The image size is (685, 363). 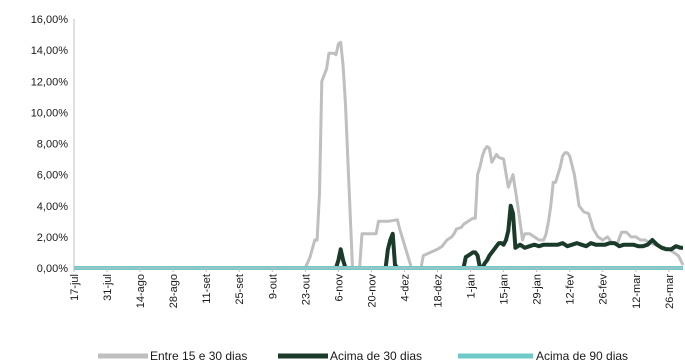 I want to click on legend-label-2: Acima de 30 dias, so click(x=376, y=356).